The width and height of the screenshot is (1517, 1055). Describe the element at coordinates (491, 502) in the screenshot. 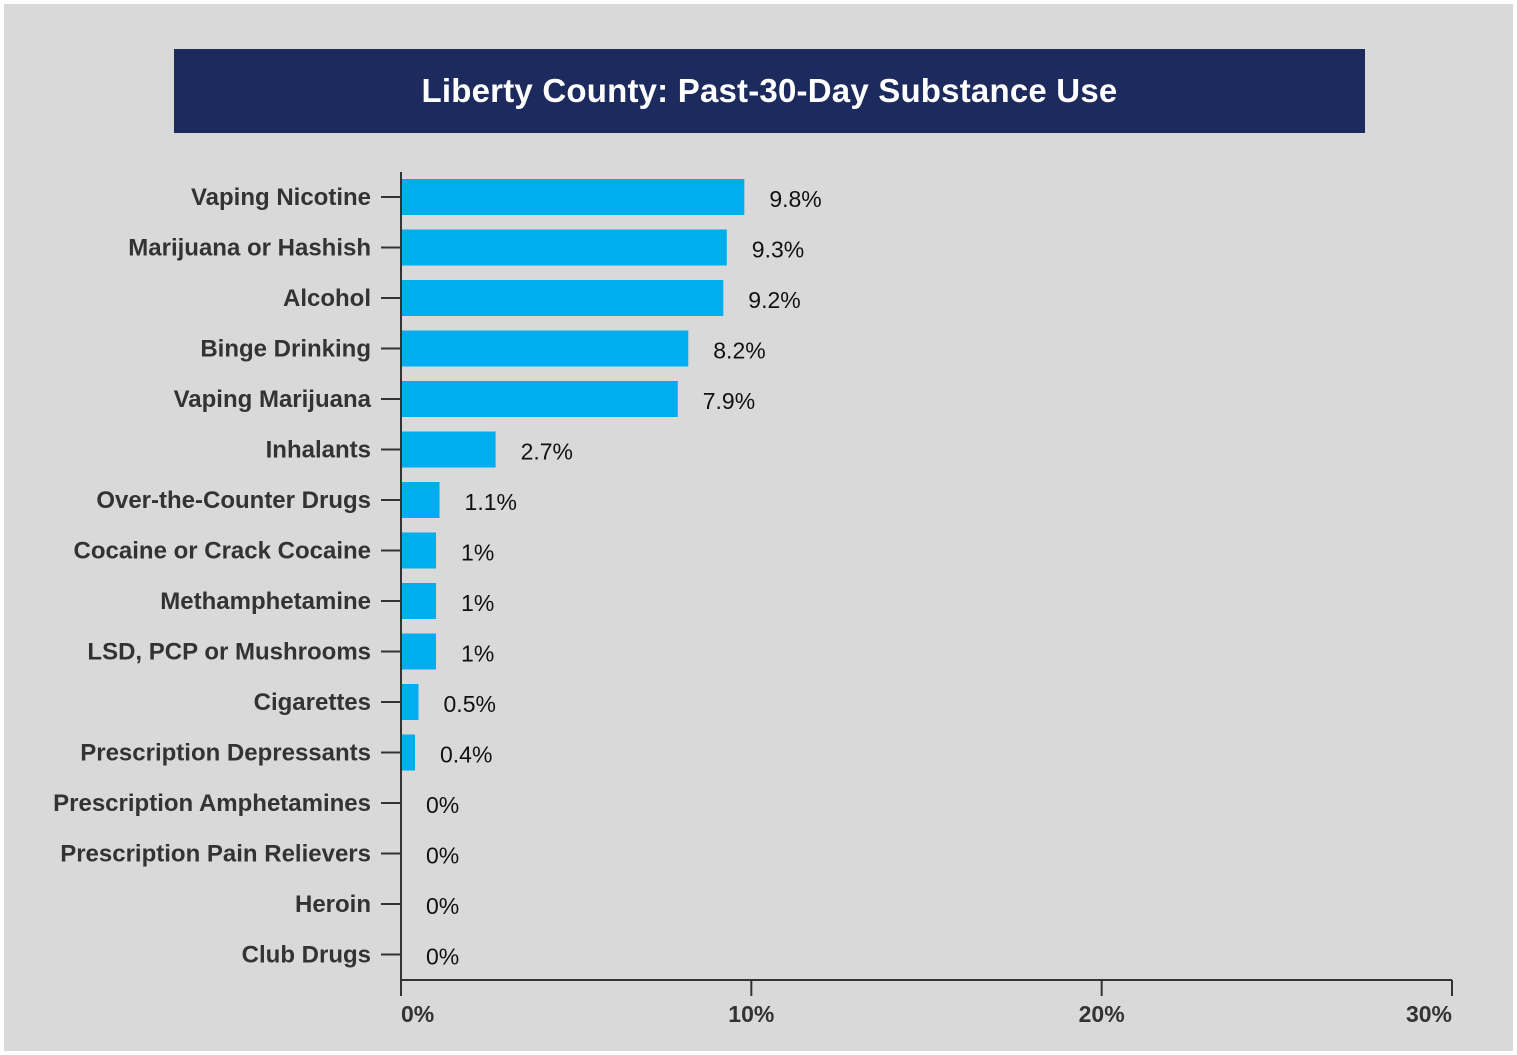

I see `value-label: 1.1%` at that location.